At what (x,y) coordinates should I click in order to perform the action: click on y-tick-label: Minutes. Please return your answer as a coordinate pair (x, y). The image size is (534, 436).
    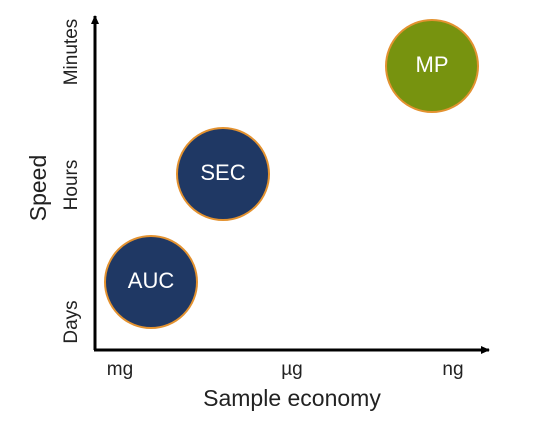
    Looking at the image, I should click on (71, 52).